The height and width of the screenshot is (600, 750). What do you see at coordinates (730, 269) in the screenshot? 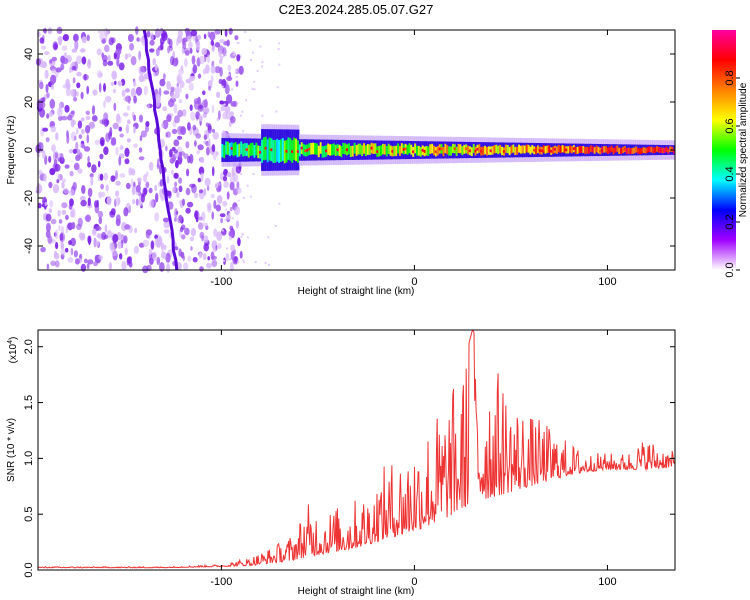
I see `colorbar-tick-label: 0.0` at bounding box center [730, 269].